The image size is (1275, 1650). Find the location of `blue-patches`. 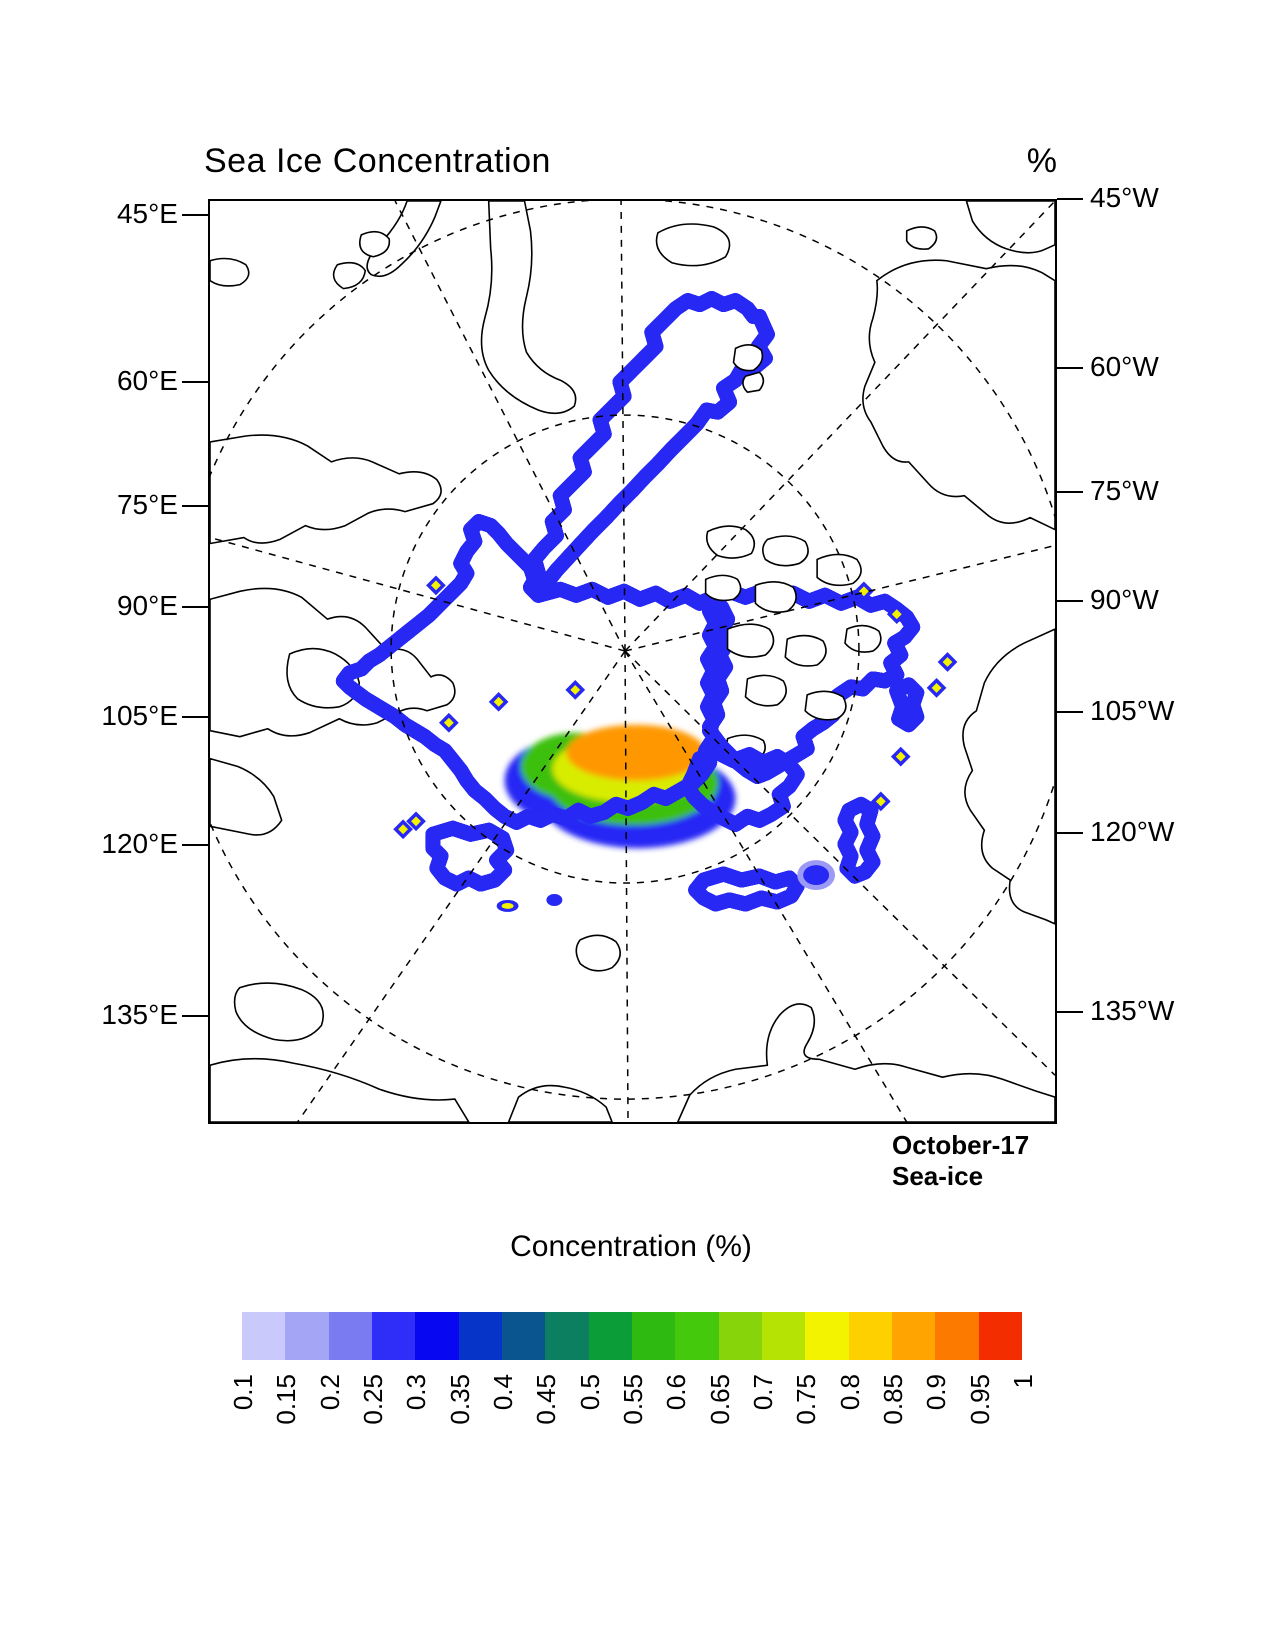

blue-patches is located at coordinates (666, 886).